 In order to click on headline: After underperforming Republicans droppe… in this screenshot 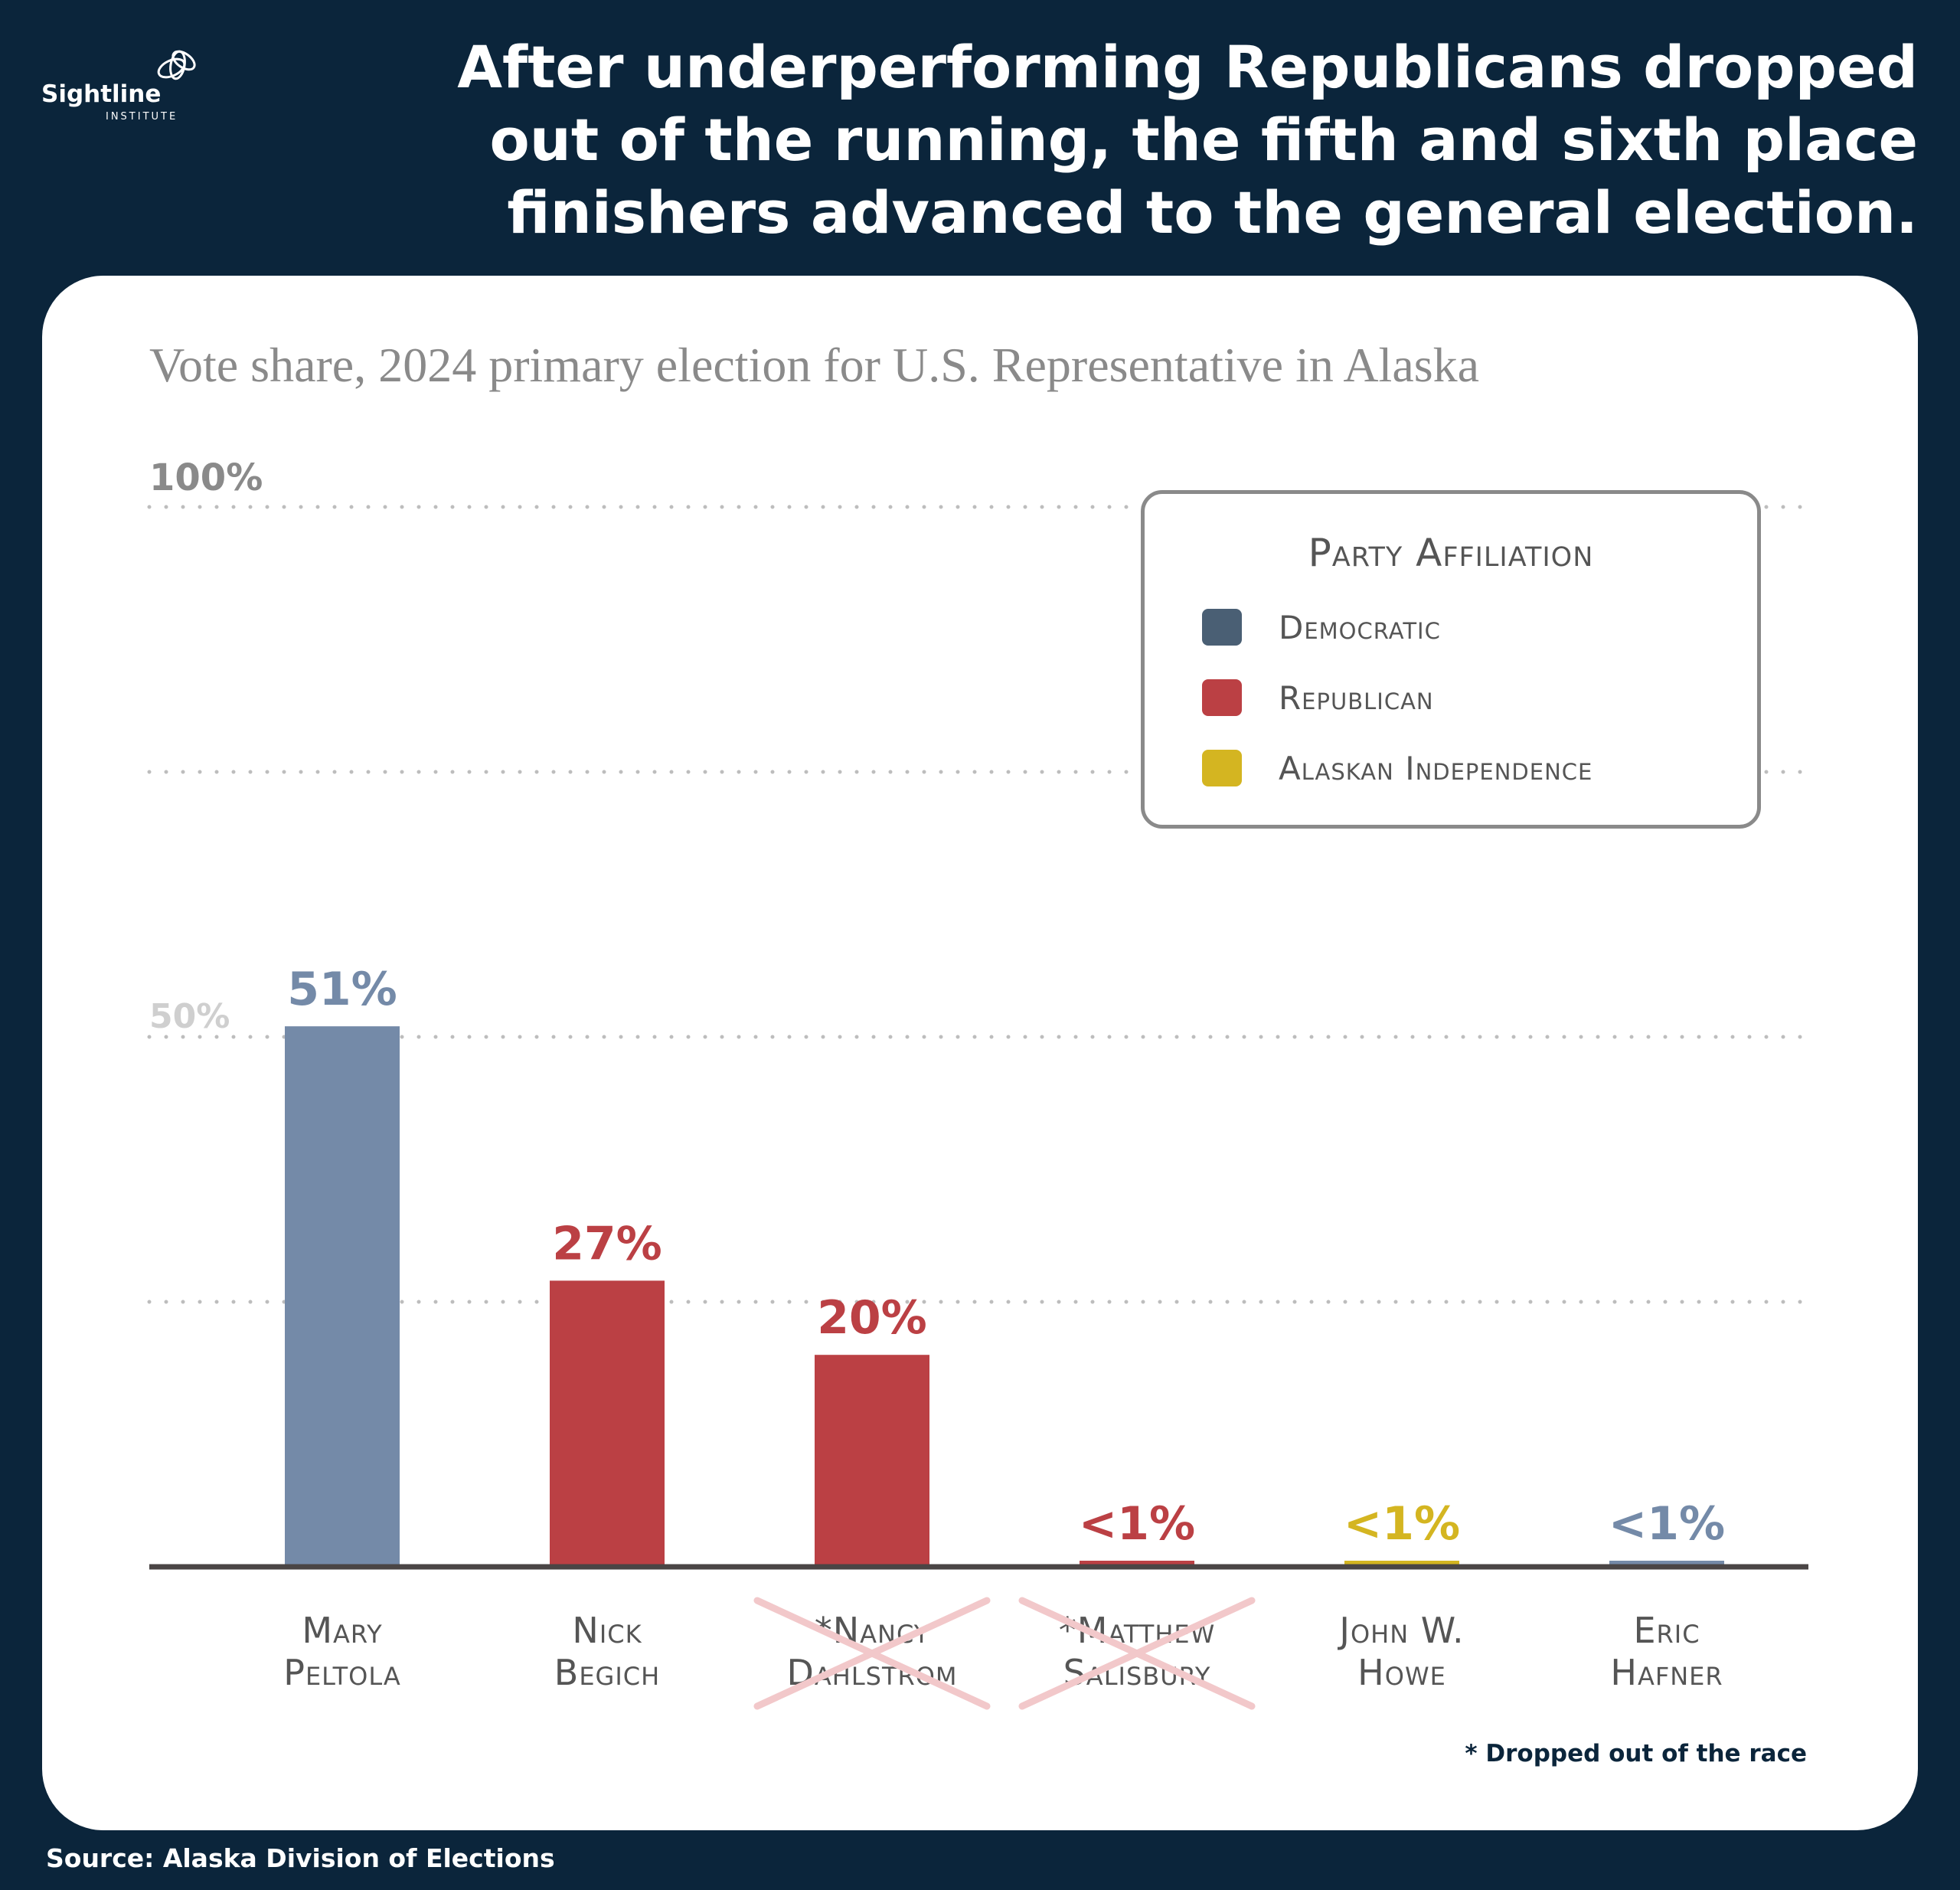, I will do `click(1187, 140)`.